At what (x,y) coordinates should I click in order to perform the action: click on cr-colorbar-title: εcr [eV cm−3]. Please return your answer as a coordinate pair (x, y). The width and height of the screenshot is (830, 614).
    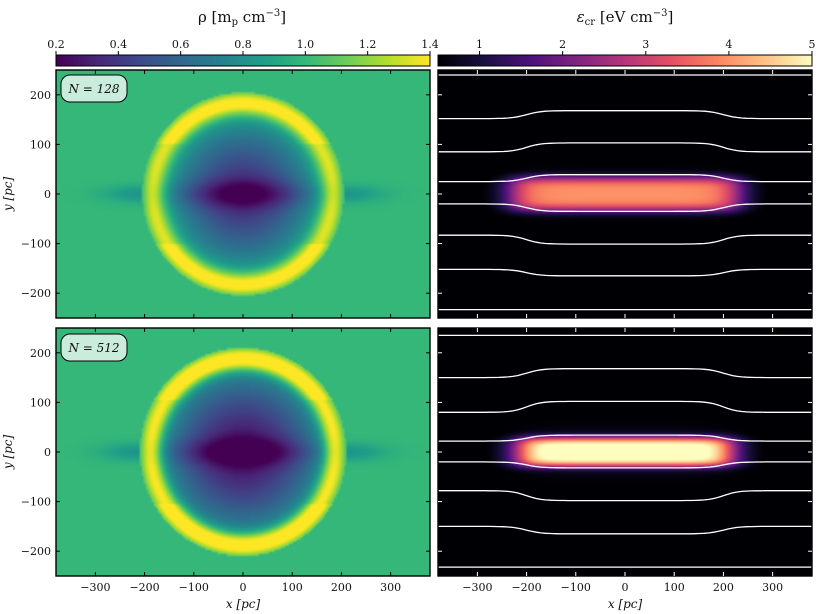
    Looking at the image, I should click on (625, 18).